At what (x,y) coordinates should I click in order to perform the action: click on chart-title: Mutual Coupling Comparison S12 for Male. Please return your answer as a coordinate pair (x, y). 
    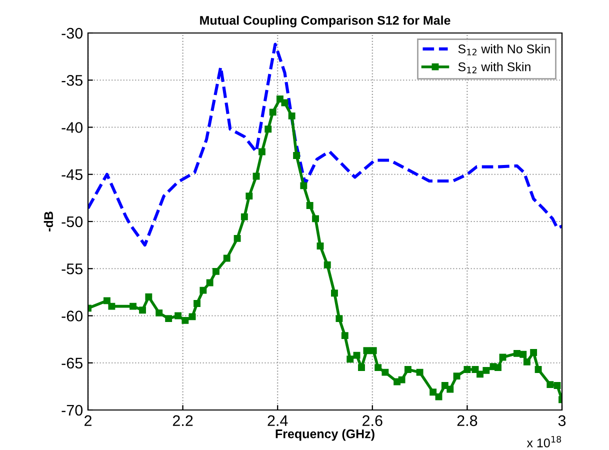
    Looking at the image, I should click on (325, 22).